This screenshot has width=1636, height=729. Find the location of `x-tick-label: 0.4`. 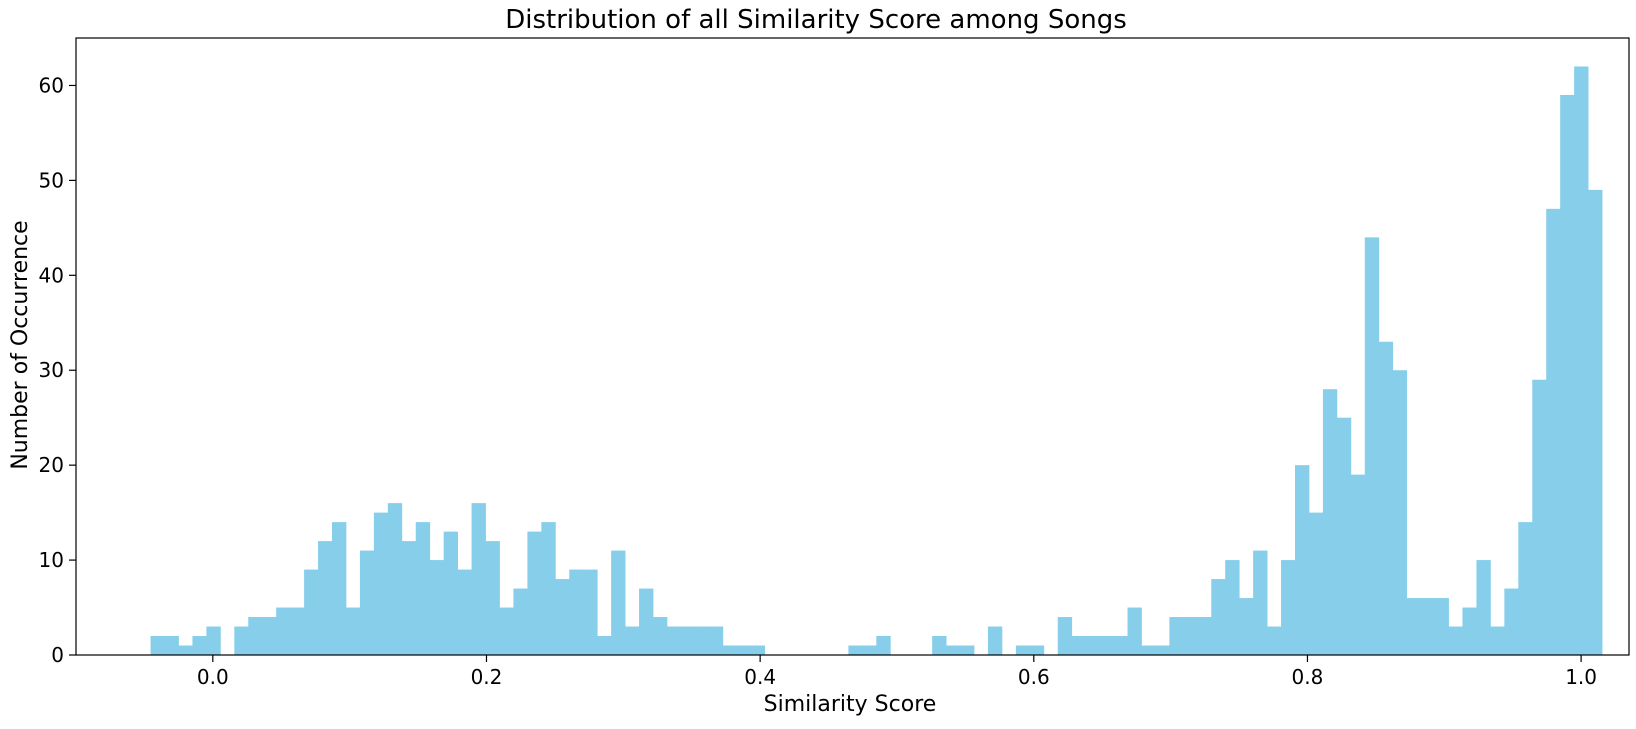

x-tick-label: 0.4 is located at coordinates (760, 677).